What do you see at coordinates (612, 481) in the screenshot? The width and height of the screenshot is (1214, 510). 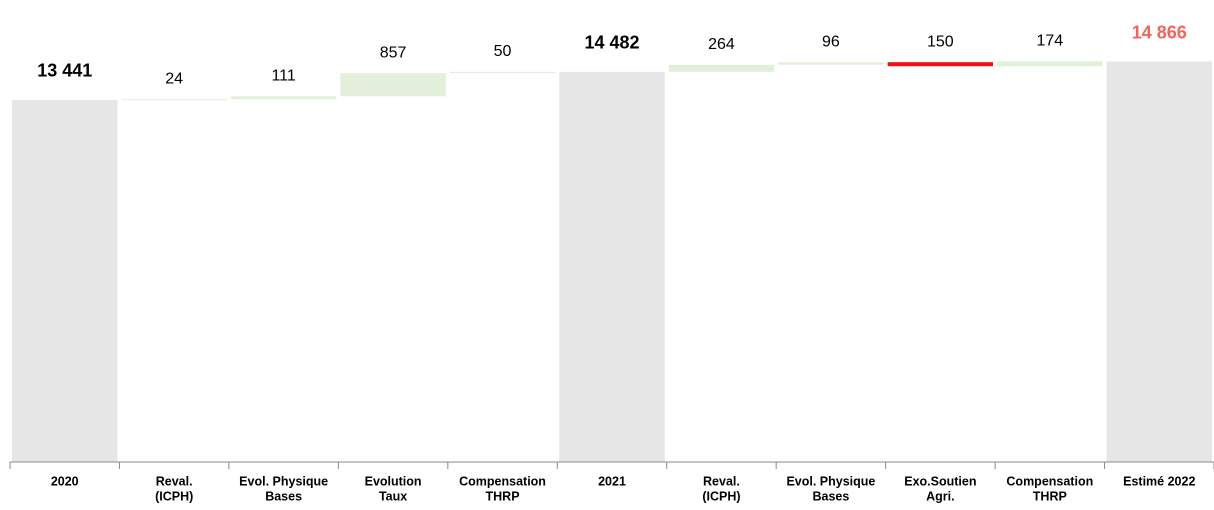 I see `x-tick-label: 2021` at bounding box center [612, 481].